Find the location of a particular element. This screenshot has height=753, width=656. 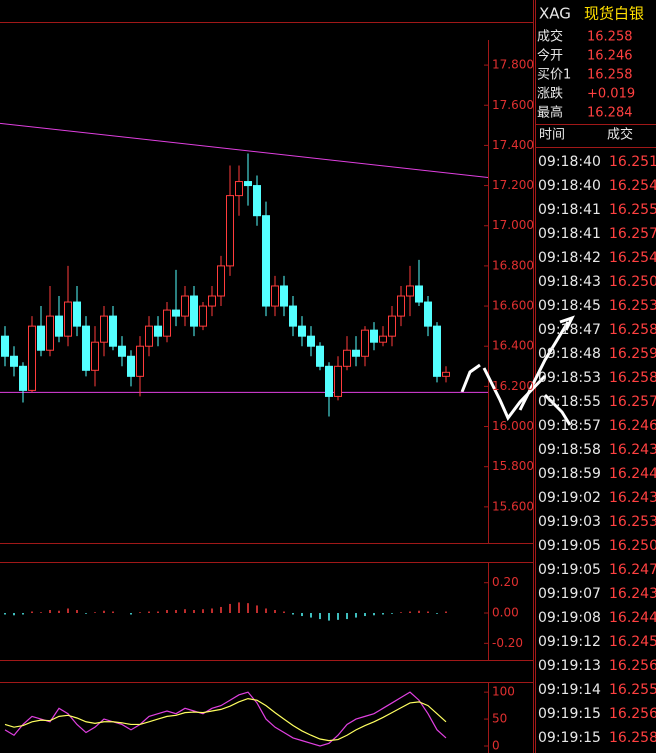

arrows is located at coordinates (517, 370).